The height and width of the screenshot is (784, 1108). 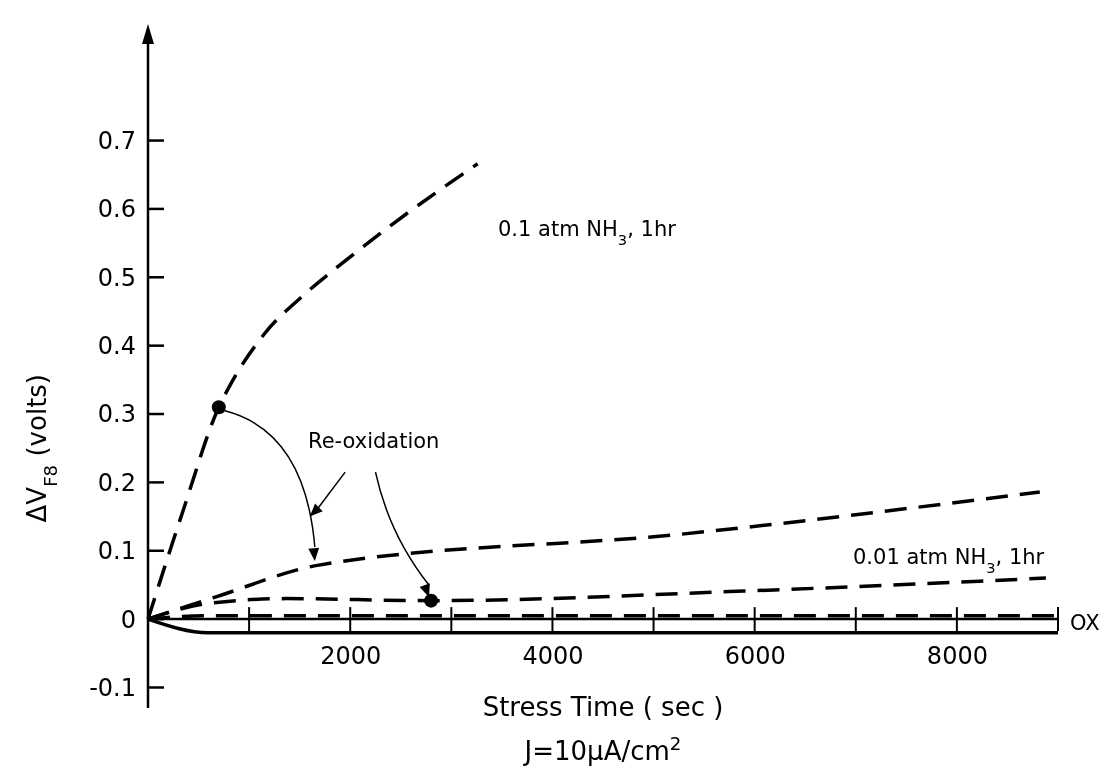 I want to click on y-tick-label: 0, so click(x=128, y=619).